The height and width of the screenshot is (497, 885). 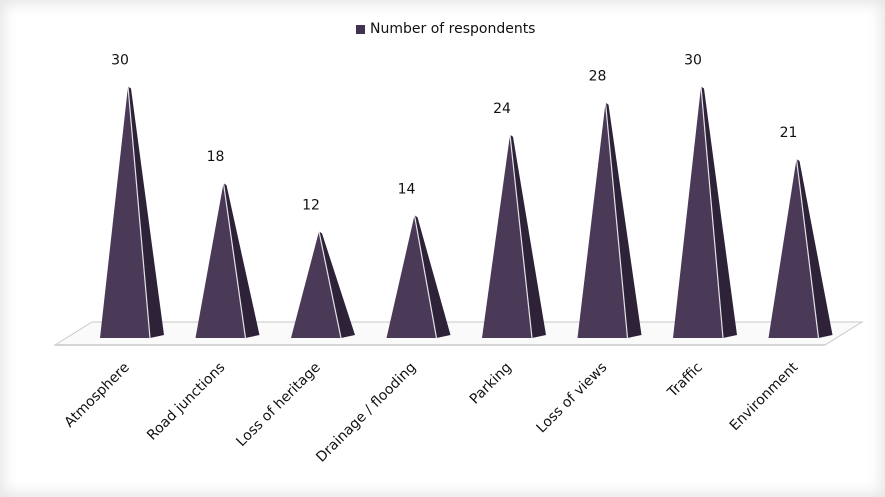 I want to click on pyramid-edge-environment, so click(x=807, y=248).